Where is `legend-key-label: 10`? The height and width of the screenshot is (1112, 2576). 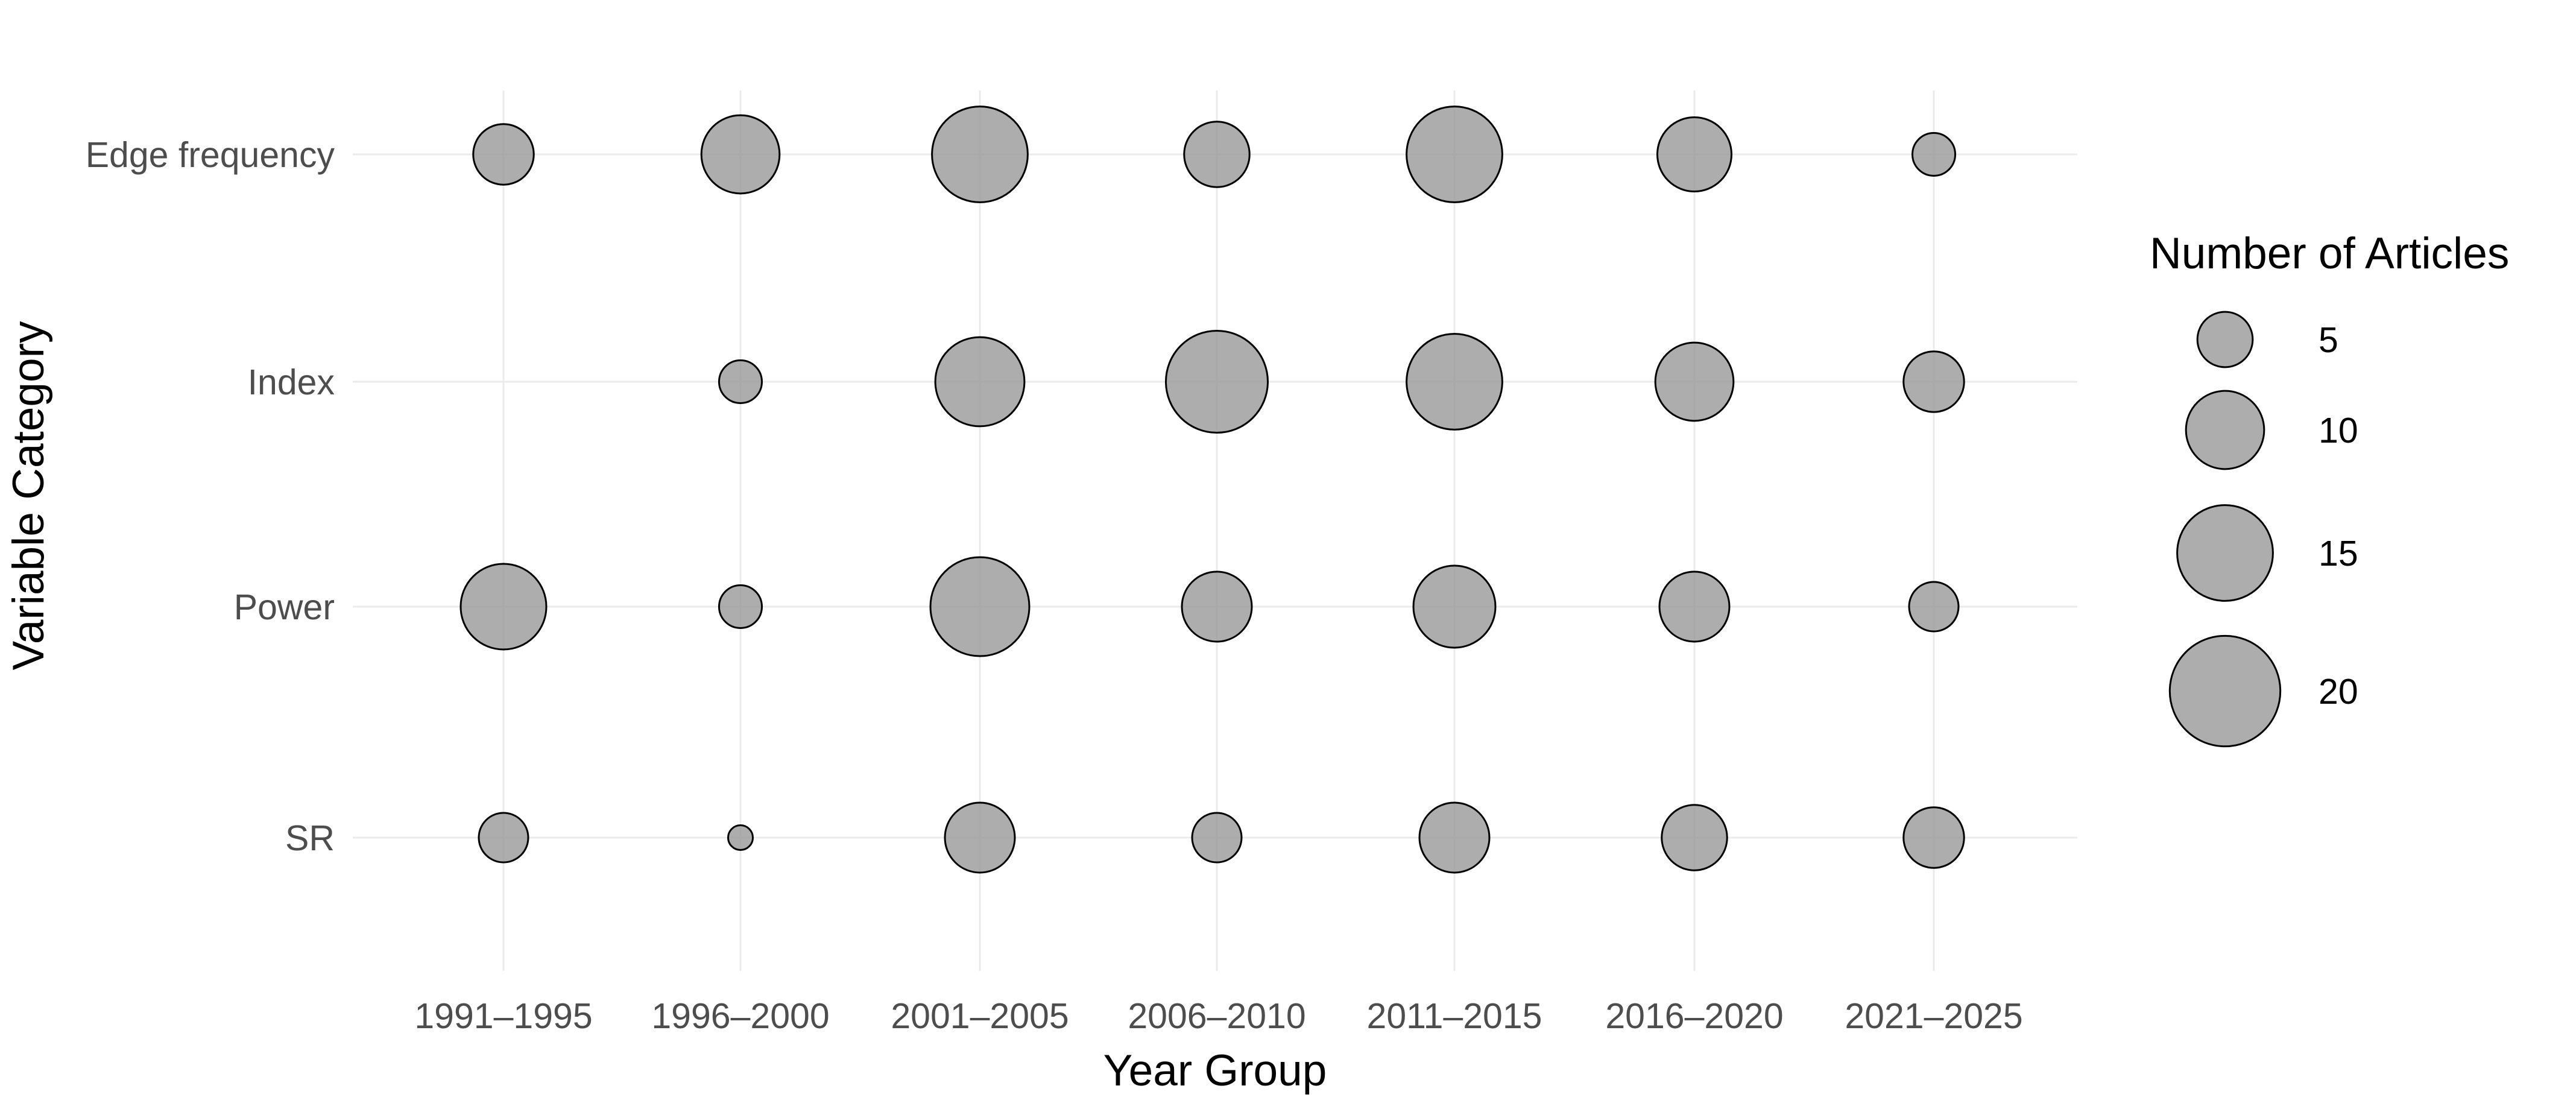 legend-key-label: 10 is located at coordinates (2338, 430).